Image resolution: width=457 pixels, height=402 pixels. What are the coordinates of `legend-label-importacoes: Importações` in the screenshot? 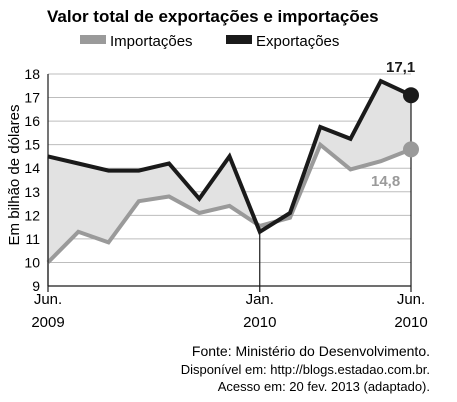 It's located at (151, 41).